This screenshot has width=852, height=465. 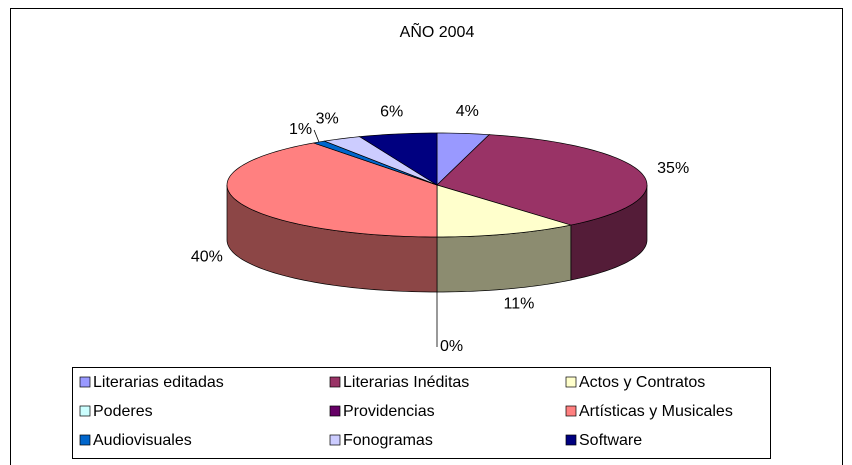 I want to click on data-label: 35%, so click(x=673, y=168).